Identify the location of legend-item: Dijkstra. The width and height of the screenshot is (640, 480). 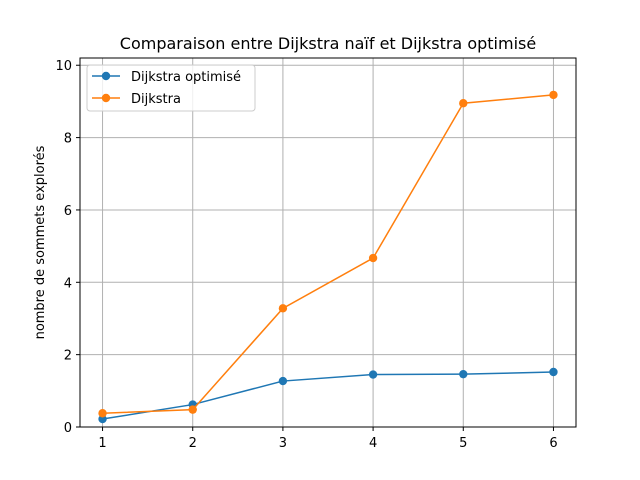
(136, 99).